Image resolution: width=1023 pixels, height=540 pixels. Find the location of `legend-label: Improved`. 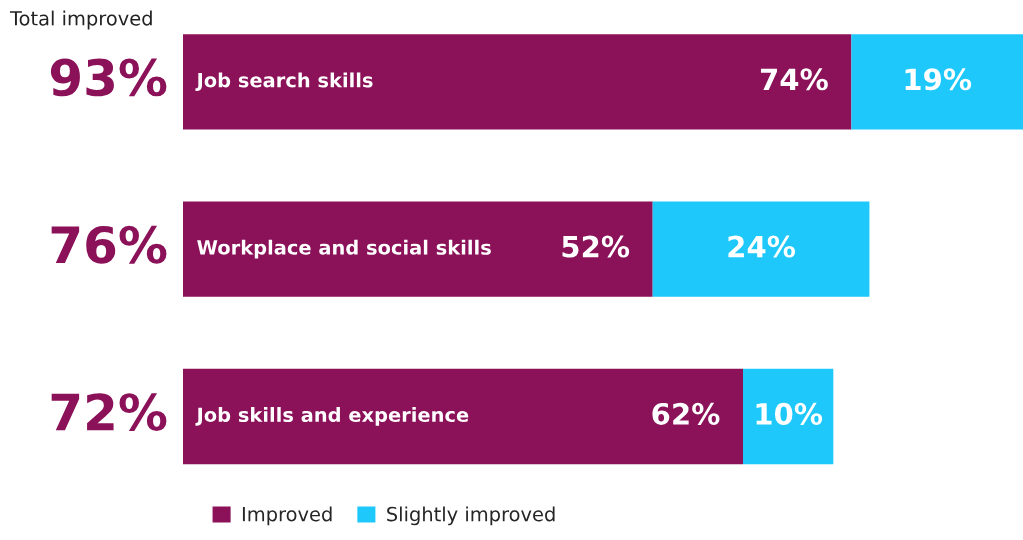

legend-label: Improved is located at coordinates (287, 516).